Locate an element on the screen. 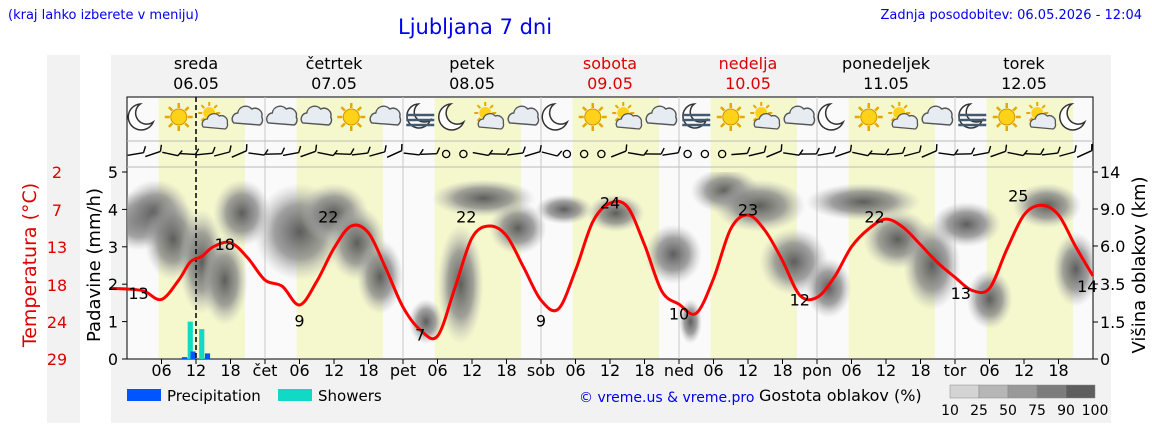 The width and height of the screenshot is (1152, 443). left-axis-tick-label: 3 is located at coordinates (113, 247).